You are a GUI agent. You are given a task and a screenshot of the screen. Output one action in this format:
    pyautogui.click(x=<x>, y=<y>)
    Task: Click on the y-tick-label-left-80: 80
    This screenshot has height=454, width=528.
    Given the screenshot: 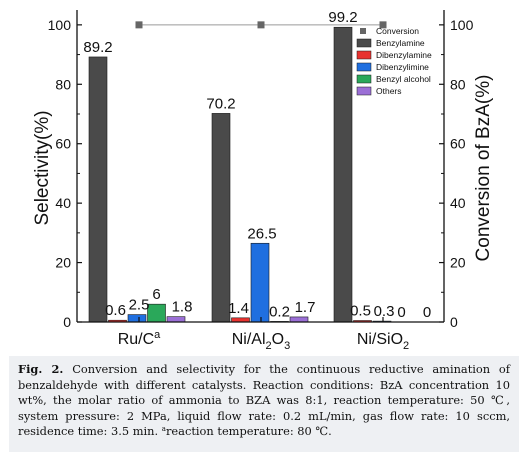 What is the action you would take?
    pyautogui.click(x=63, y=84)
    